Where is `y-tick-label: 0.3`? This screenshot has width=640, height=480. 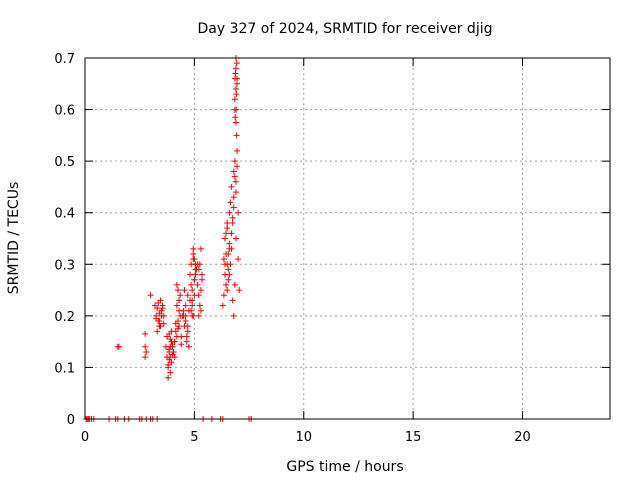 y-tick-label: 0.3 is located at coordinates (64, 265).